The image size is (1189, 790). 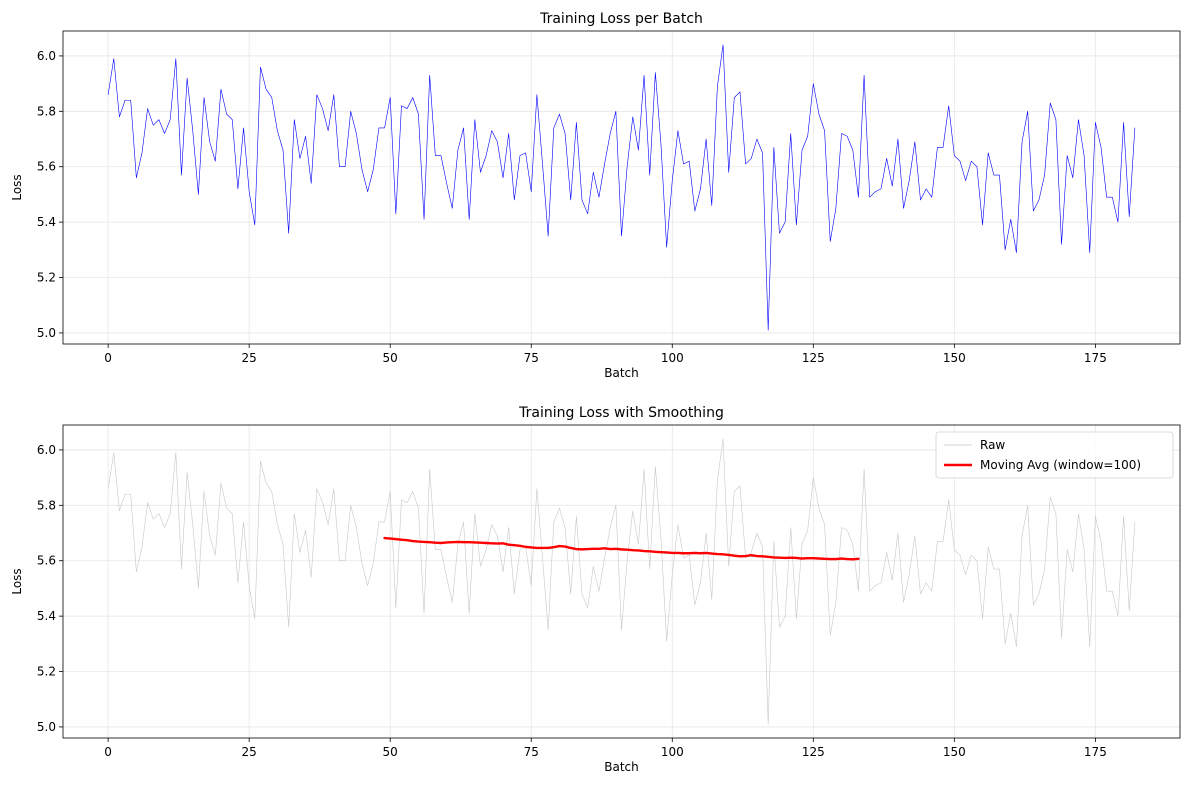 What do you see at coordinates (621, 548) in the screenshot?
I see `moving-average-line` at bounding box center [621, 548].